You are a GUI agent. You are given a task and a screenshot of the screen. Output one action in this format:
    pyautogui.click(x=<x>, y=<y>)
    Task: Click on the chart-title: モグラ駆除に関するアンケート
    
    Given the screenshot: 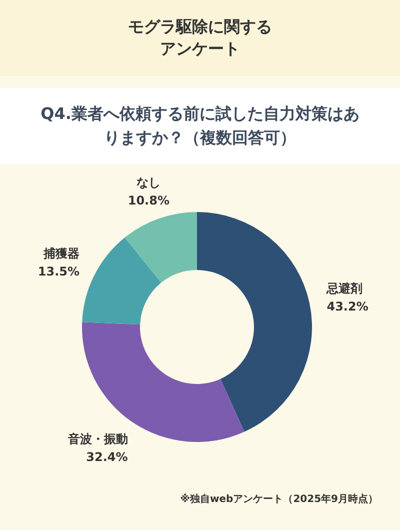 What is the action you would take?
    pyautogui.click(x=200, y=38)
    